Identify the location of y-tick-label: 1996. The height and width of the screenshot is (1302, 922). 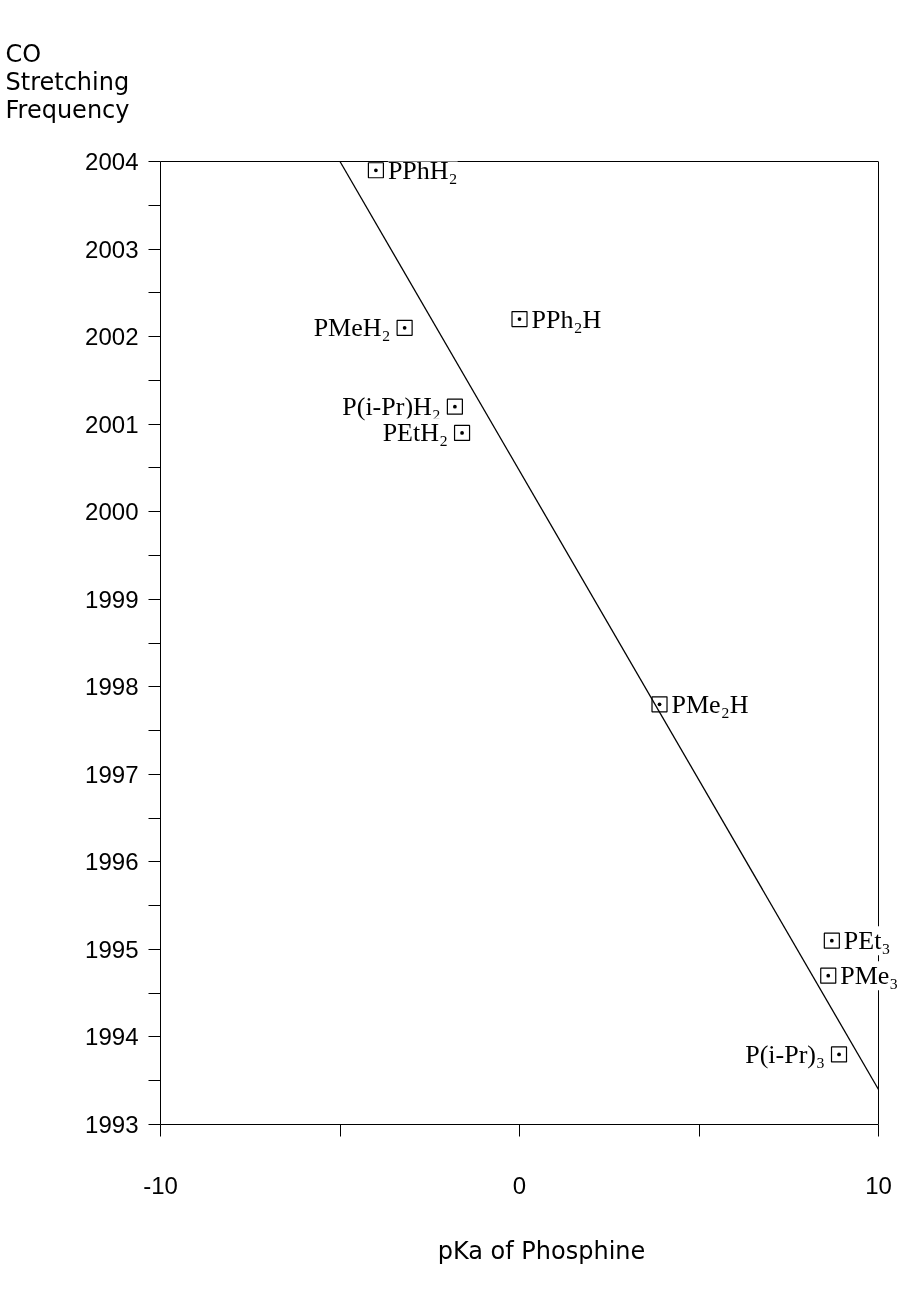
(112, 862).